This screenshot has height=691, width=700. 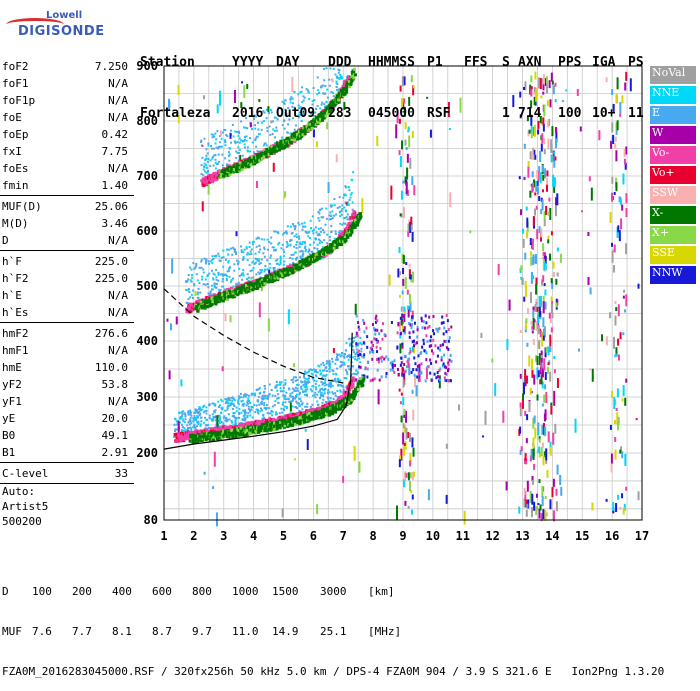 What do you see at coordinates (358, 389) in the screenshot?
I see `trace-mark` at bounding box center [358, 389].